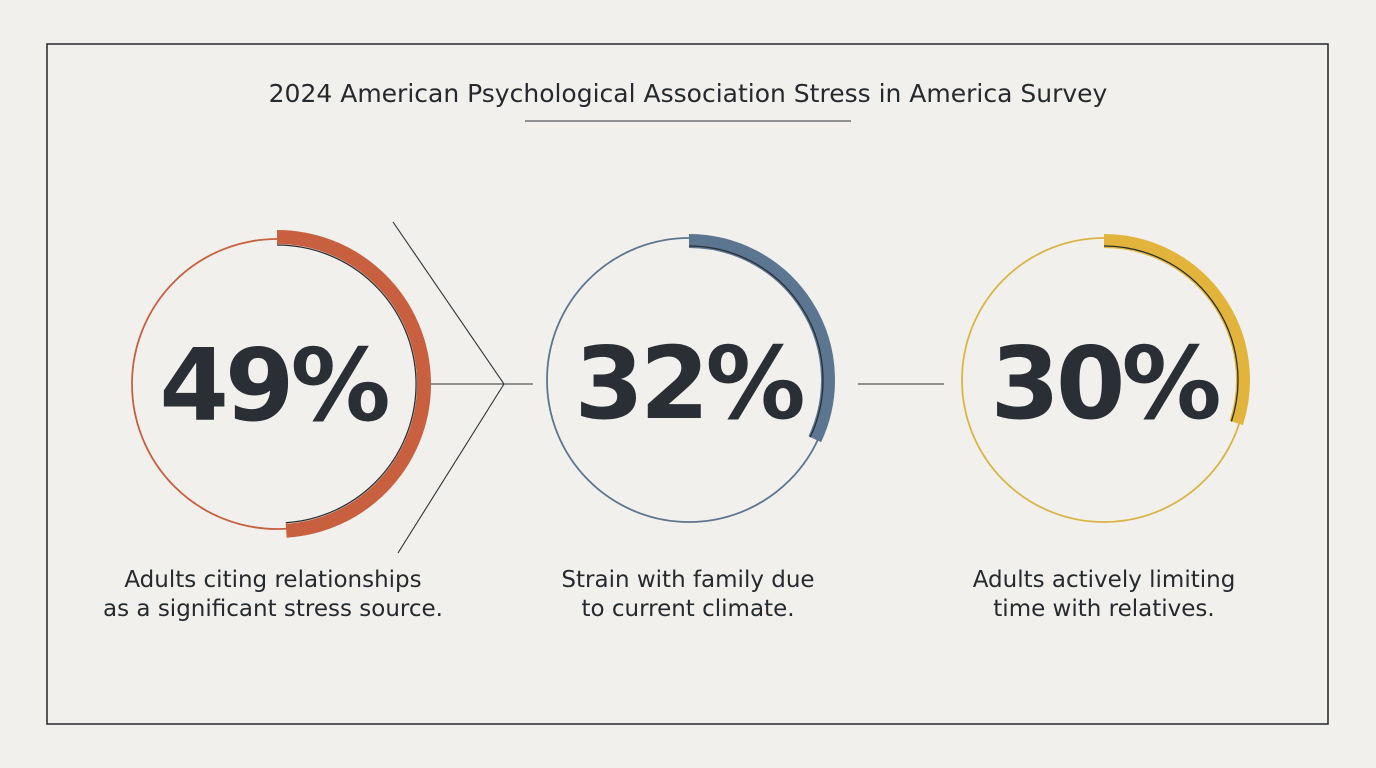 This screenshot has height=768, width=1376. I want to click on stat-caption-2-line-1: Strain with family due, so click(687, 580).